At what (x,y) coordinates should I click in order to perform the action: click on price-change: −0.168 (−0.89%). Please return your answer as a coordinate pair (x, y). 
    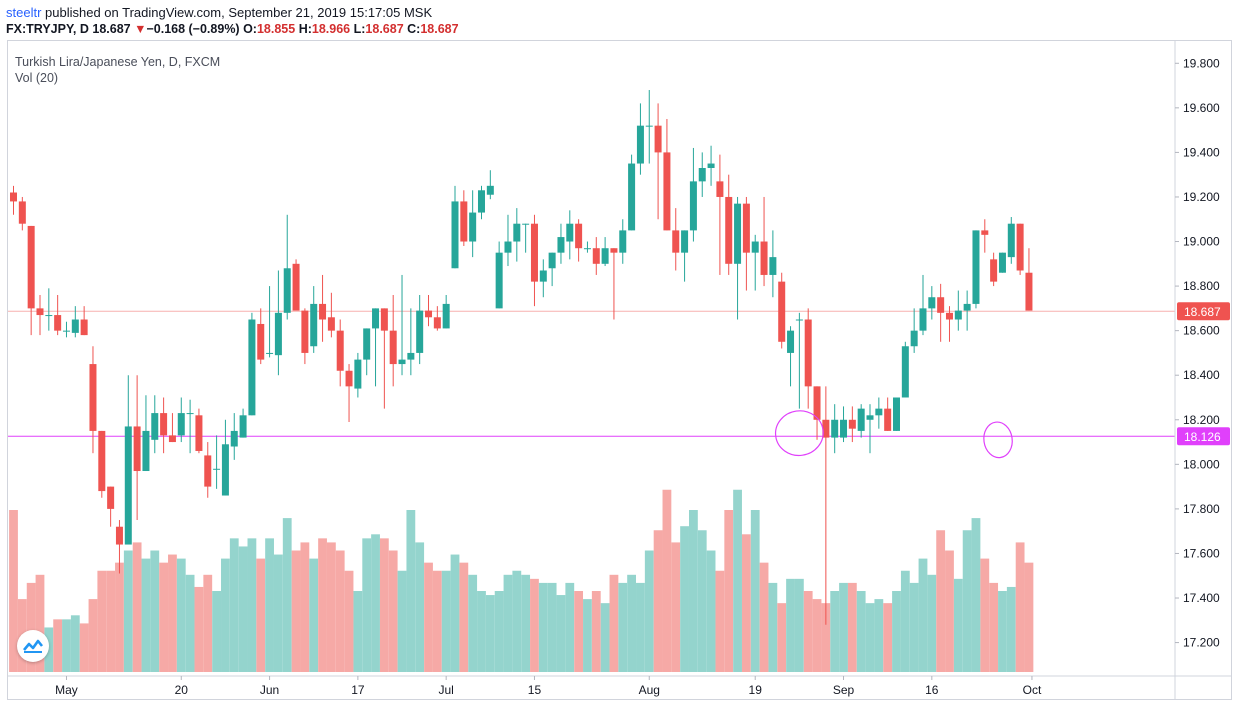
    Looking at the image, I should click on (193, 29).